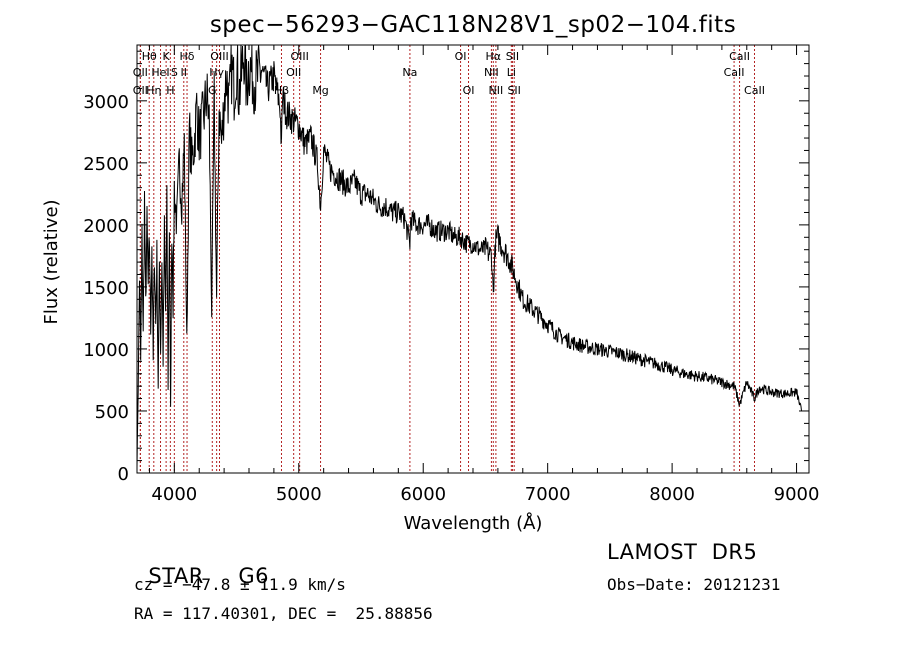 The height and width of the screenshot is (649, 900). What do you see at coordinates (174, 72) in the screenshot?
I see `line-label-6: S` at bounding box center [174, 72].